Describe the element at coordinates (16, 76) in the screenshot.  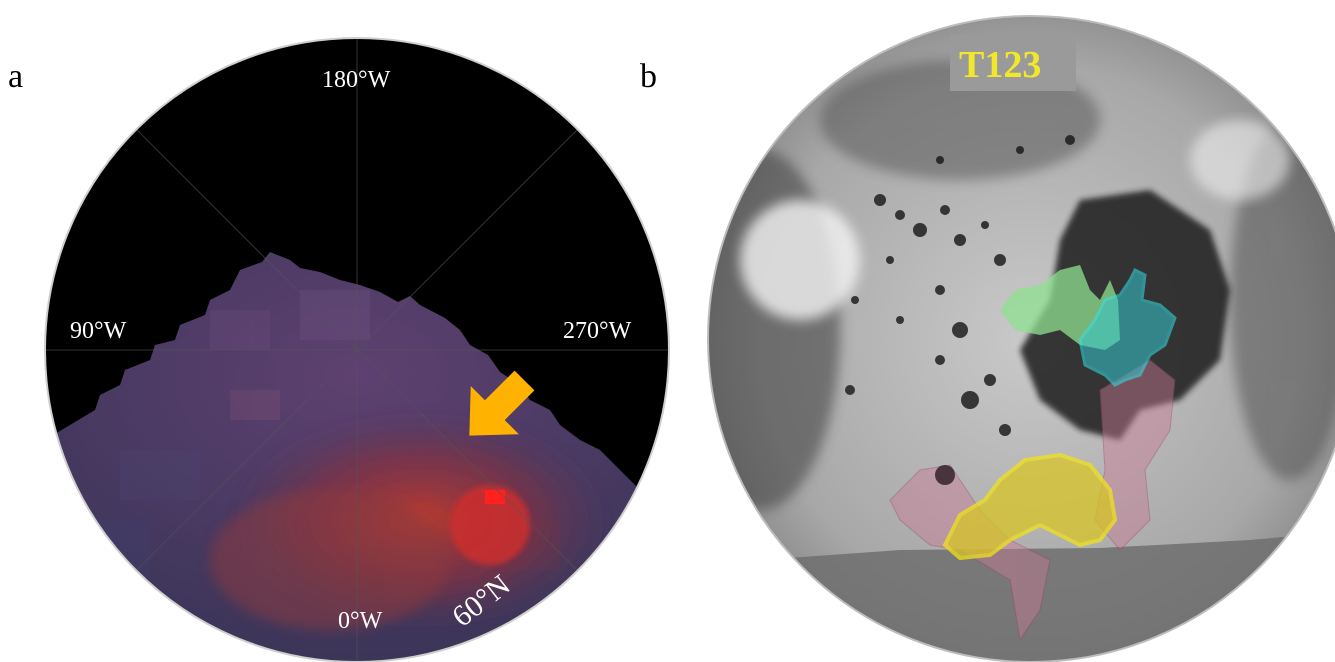
I see `panel-a-letter: a` at that location.